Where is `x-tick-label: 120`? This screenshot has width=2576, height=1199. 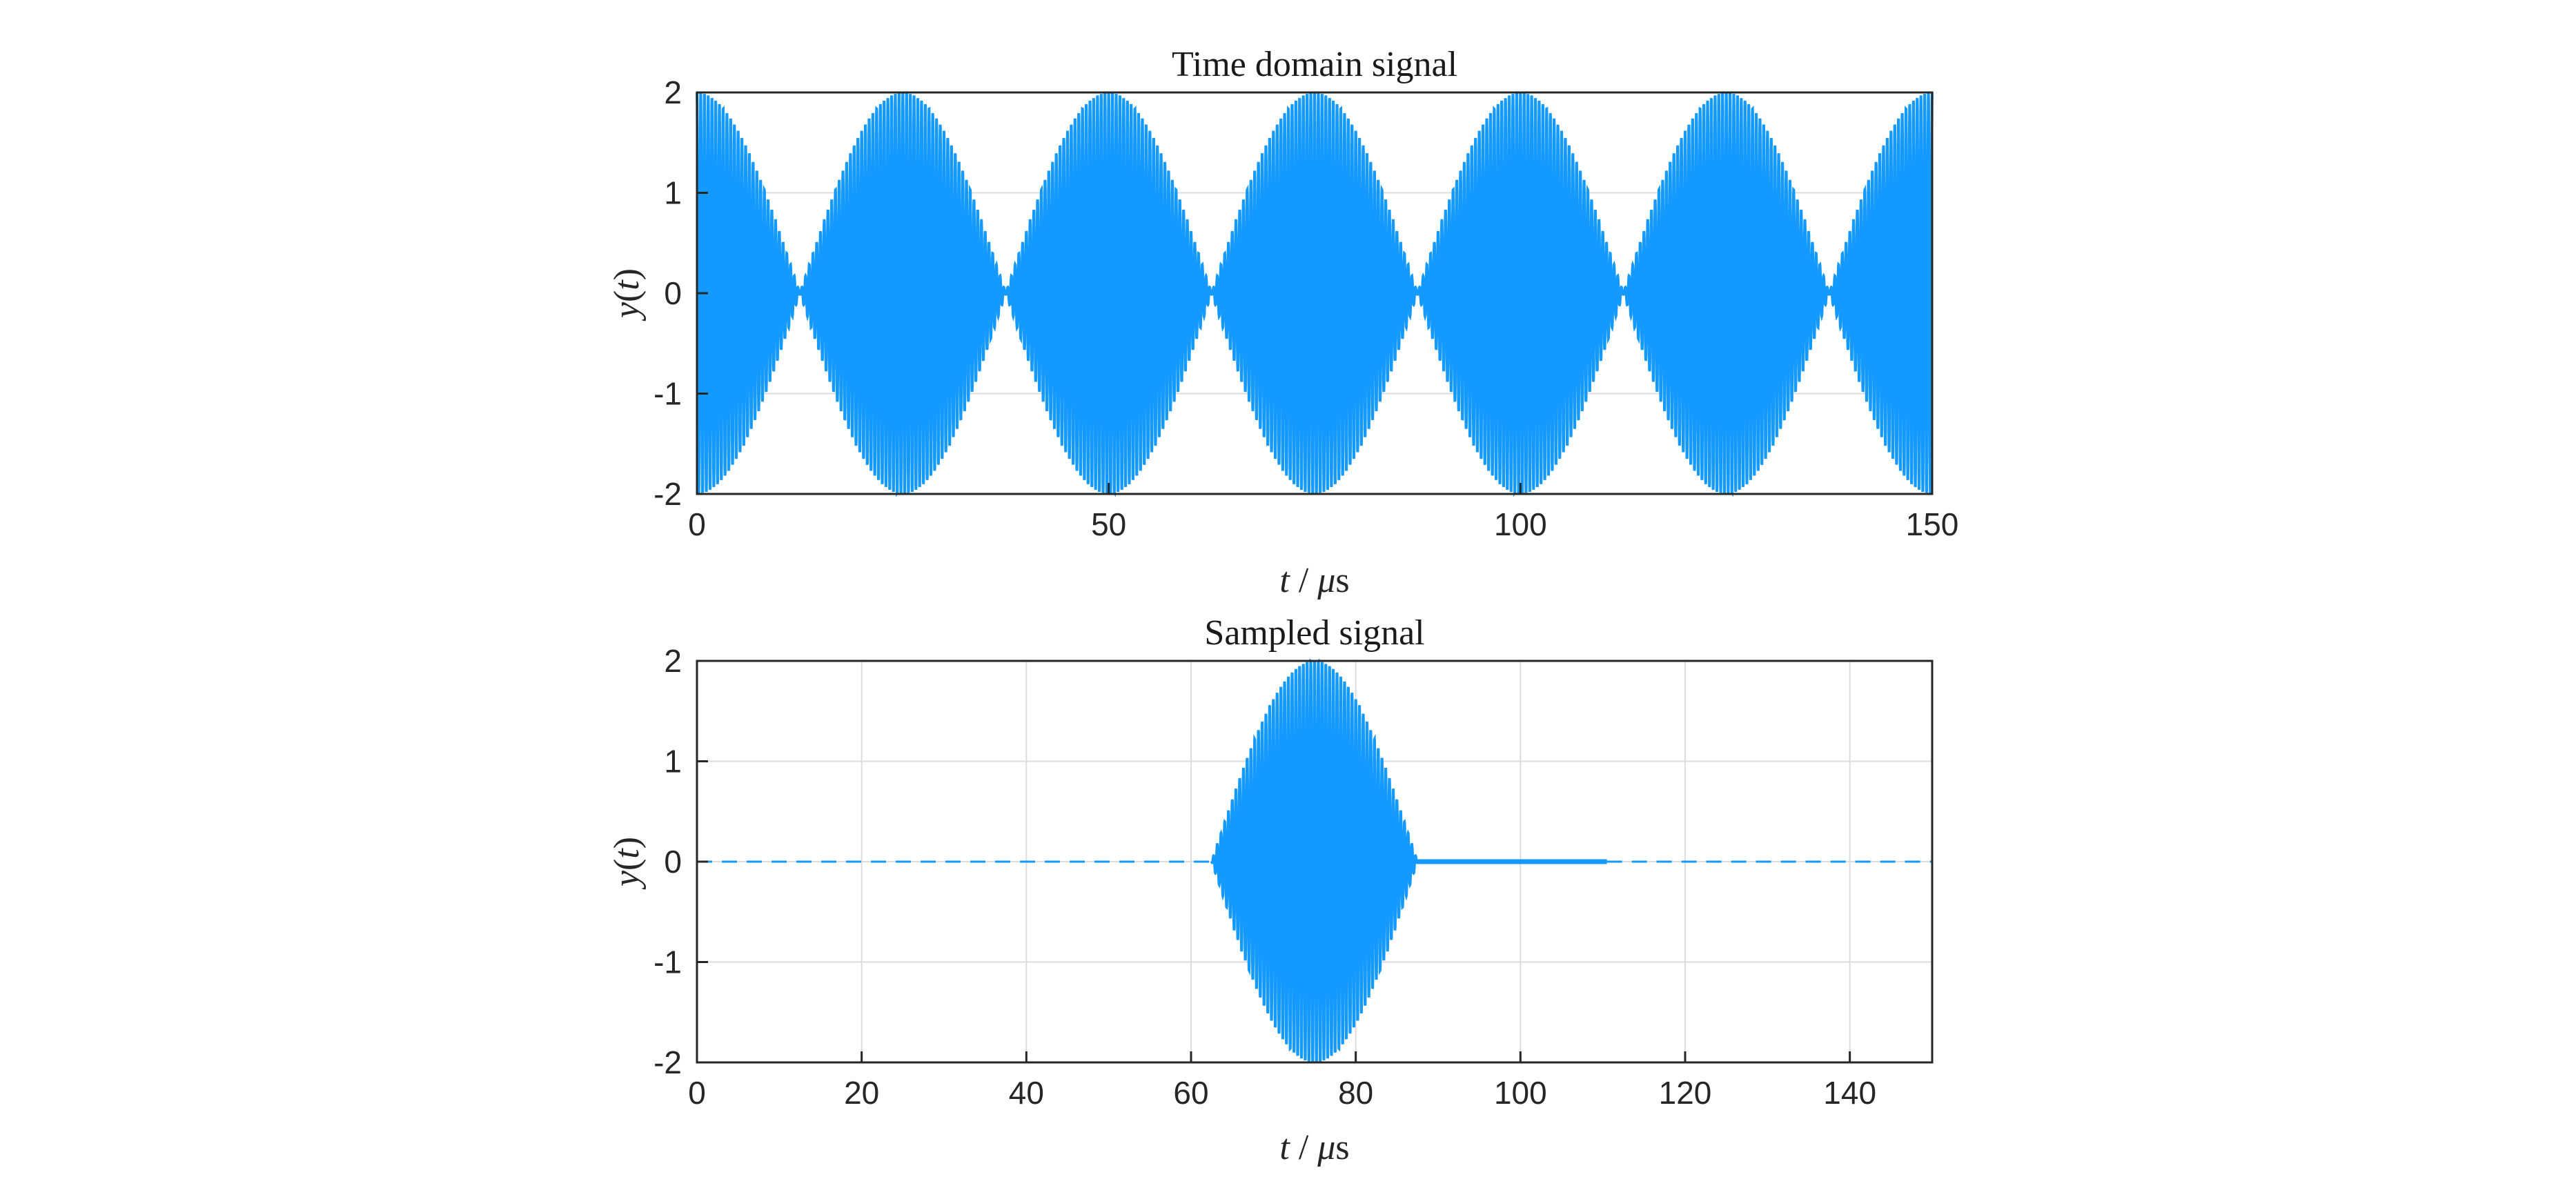
x-tick-label: 120 is located at coordinates (1685, 1093).